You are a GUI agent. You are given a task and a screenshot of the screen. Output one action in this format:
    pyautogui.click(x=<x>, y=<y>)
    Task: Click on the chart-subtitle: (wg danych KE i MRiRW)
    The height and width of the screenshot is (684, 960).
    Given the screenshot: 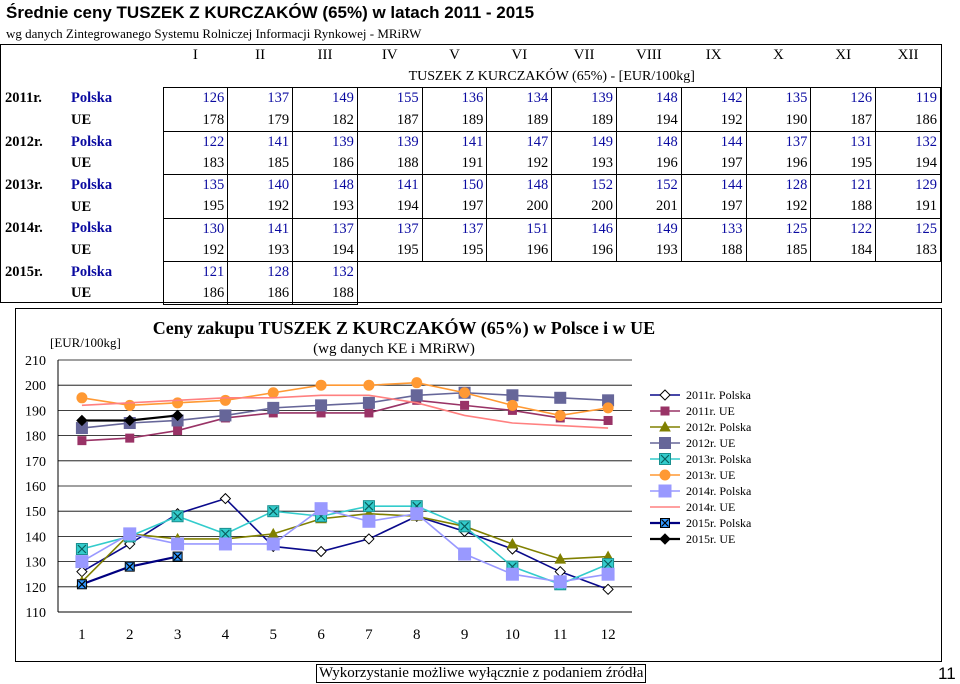 What is the action you would take?
    pyautogui.click(x=394, y=349)
    